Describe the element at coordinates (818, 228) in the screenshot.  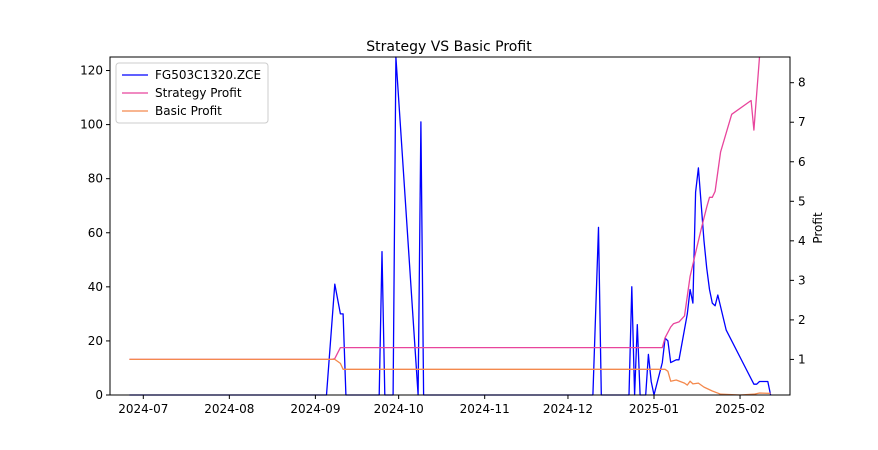
I see `right-axis-label: Profit` at that location.